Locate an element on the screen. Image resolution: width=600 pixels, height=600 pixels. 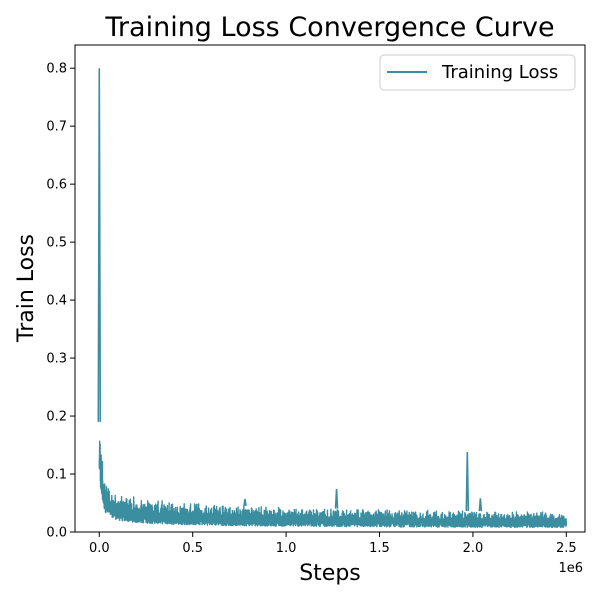
x-tick-label: 1.0 is located at coordinates (286, 548).